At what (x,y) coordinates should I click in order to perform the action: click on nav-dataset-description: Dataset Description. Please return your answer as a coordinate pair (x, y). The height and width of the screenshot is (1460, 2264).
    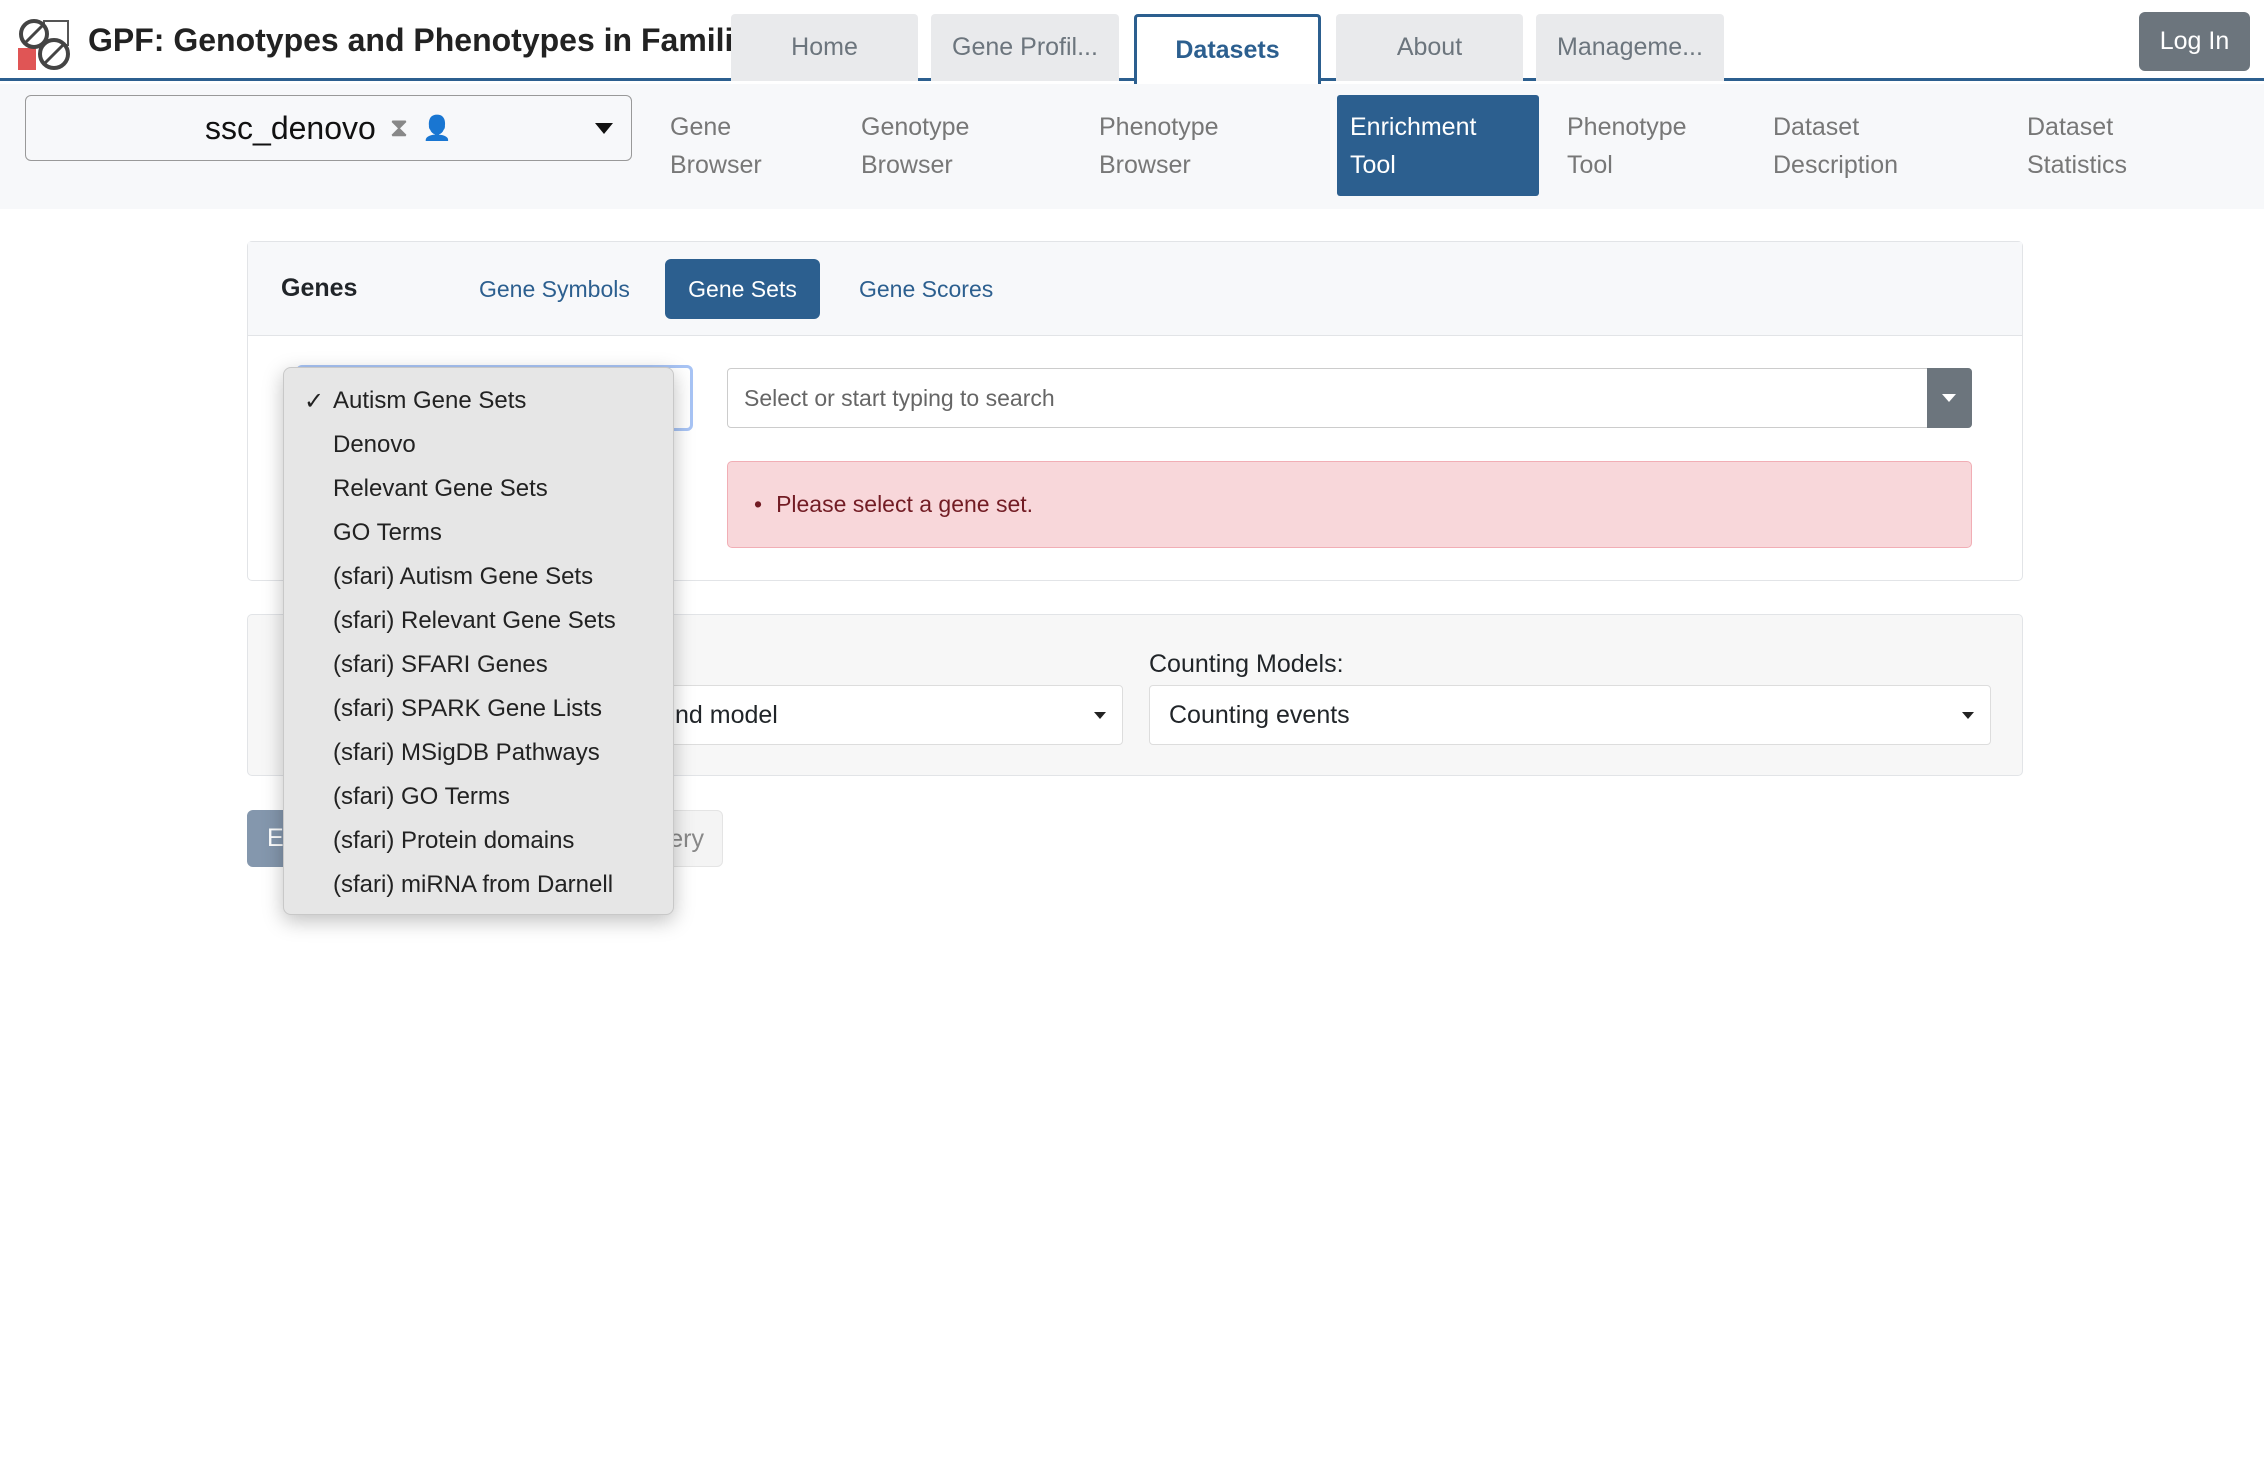
    Looking at the image, I should click on (1836, 146).